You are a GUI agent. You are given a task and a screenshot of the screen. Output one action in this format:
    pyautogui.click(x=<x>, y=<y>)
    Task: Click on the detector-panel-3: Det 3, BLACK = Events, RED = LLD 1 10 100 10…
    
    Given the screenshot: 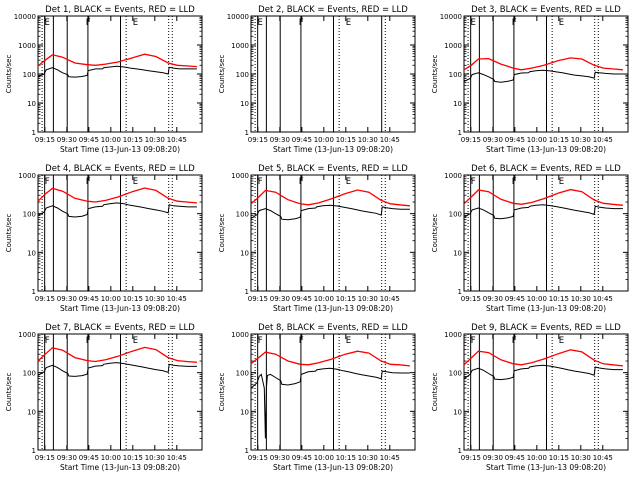 What is the action you would take?
    pyautogui.click(x=530, y=79)
    